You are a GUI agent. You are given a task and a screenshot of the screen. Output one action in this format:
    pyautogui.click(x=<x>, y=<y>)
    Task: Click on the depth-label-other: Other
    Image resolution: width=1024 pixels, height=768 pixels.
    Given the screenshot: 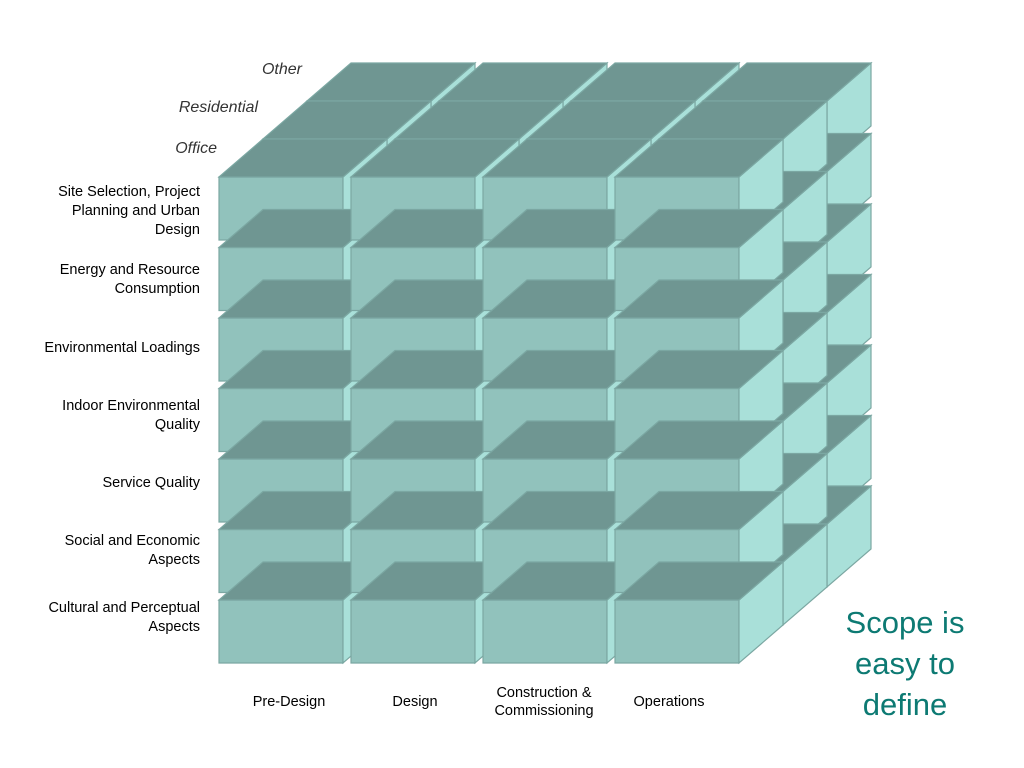 What is the action you would take?
    pyautogui.click(x=281, y=69)
    